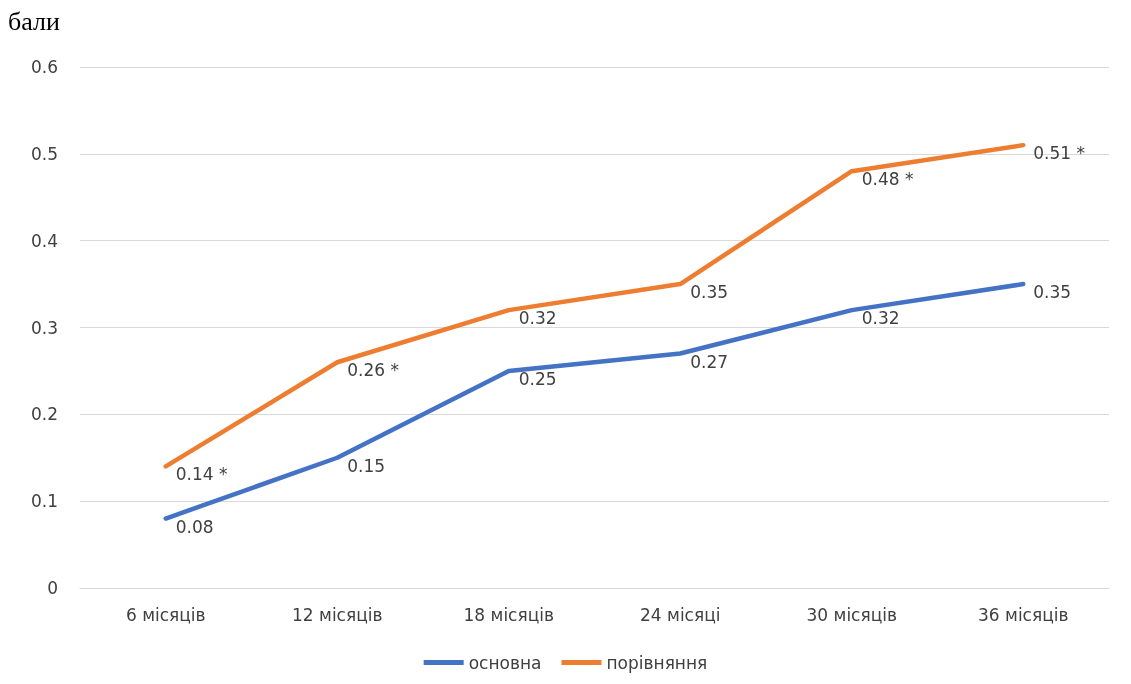 The image size is (1131, 684). I want to click on y-tick-label: 0, so click(52, 588).